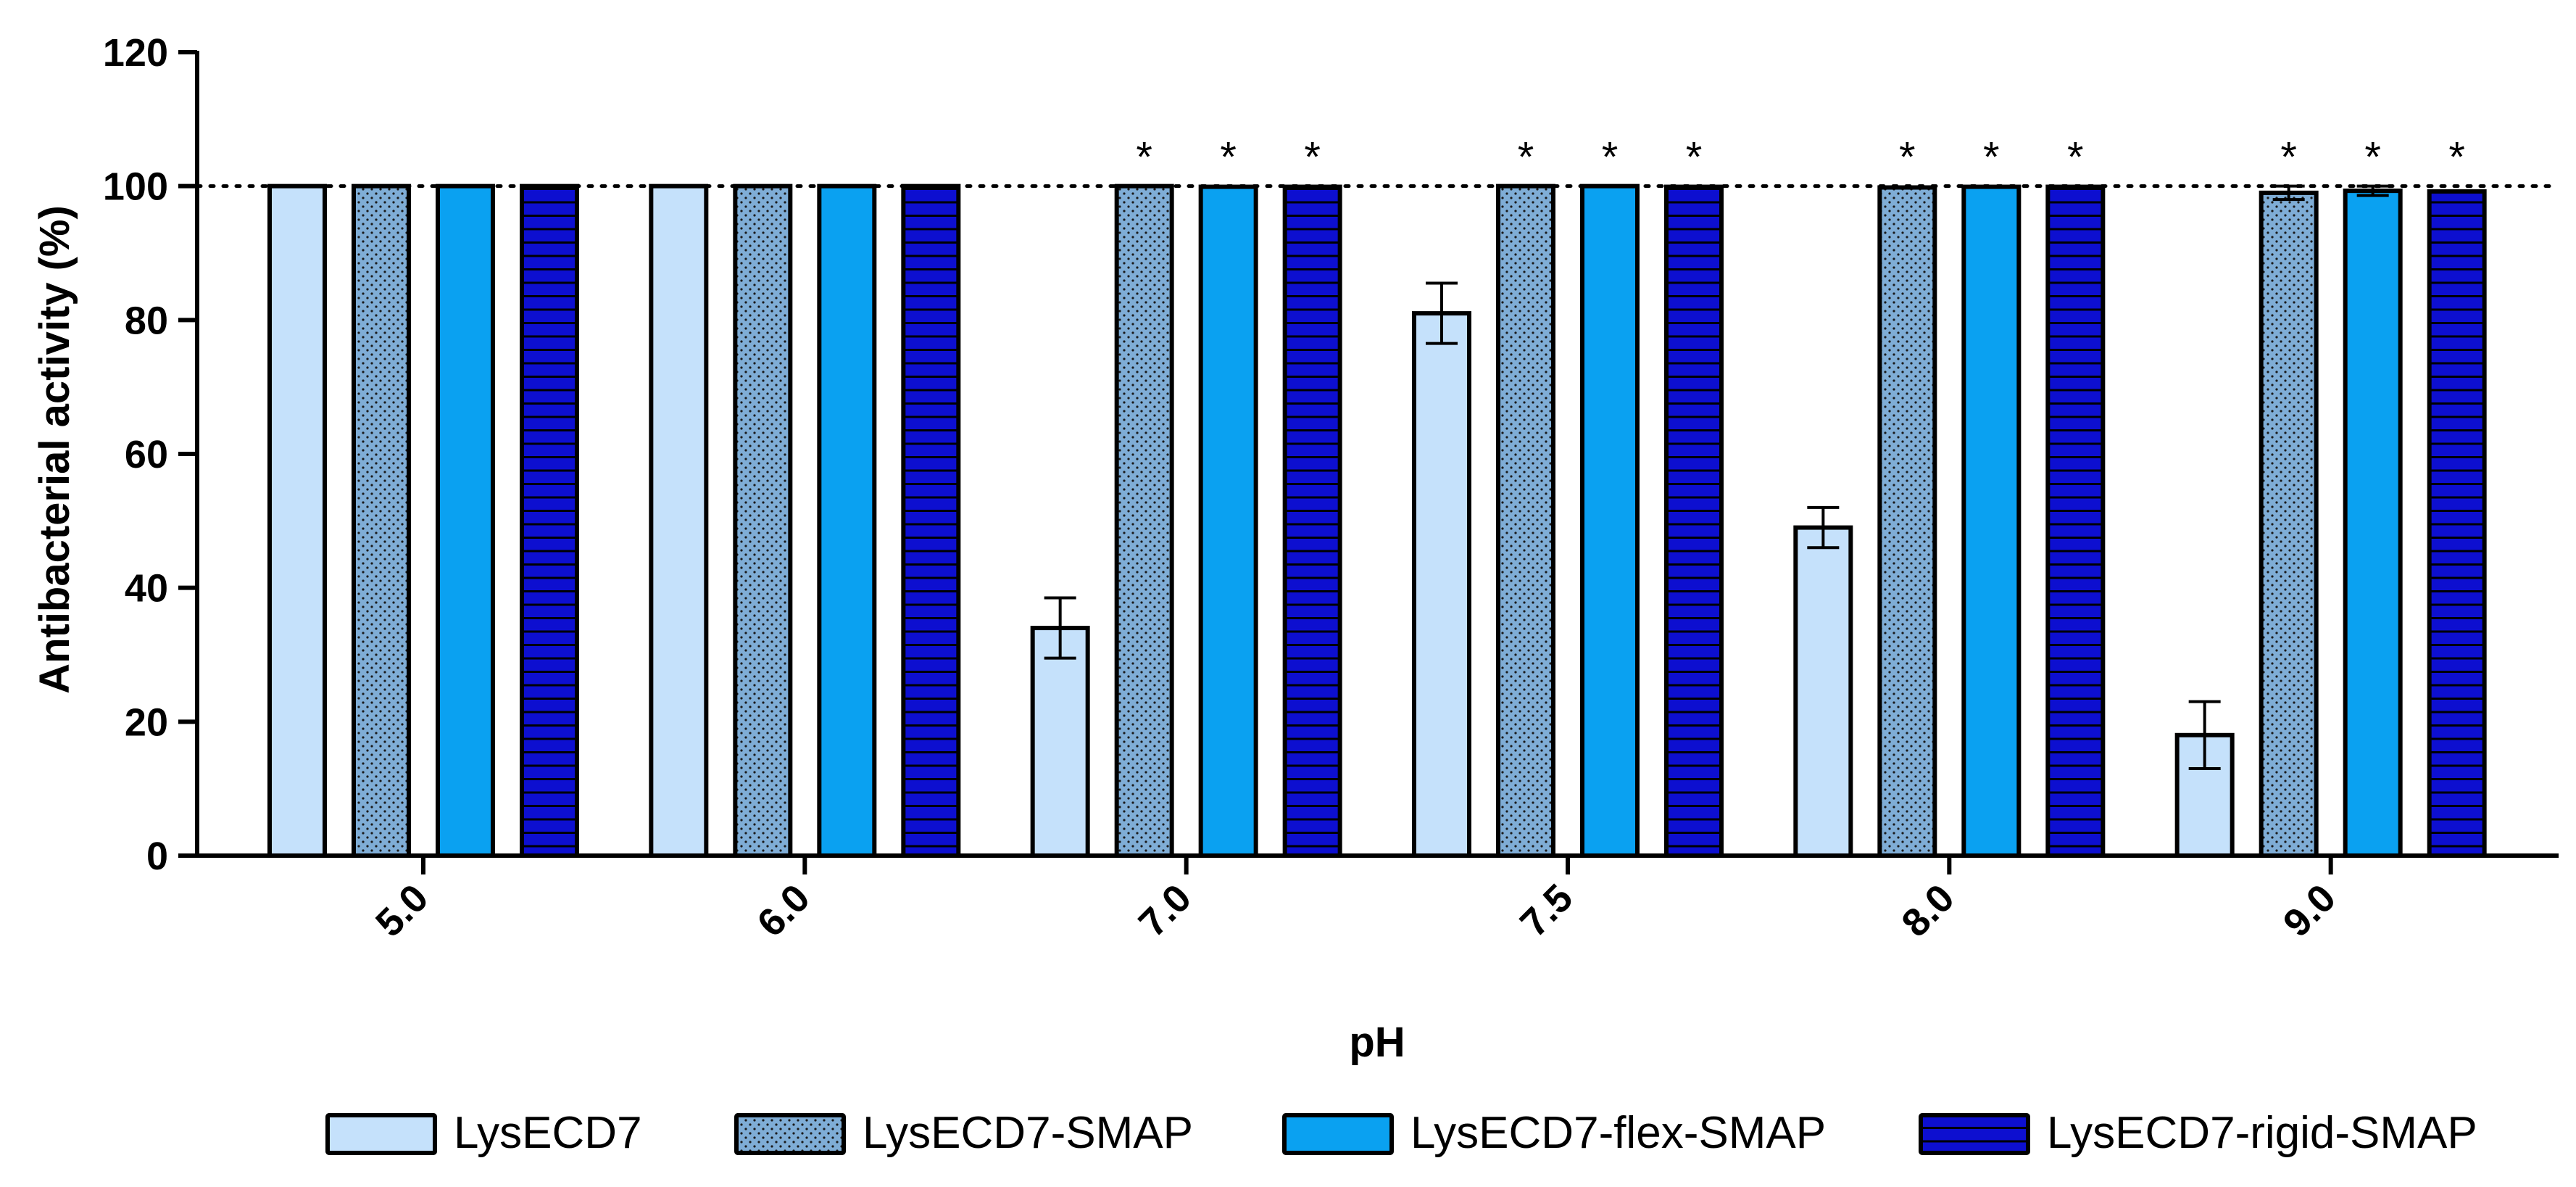  Describe the element at coordinates (1165, 911) in the screenshot. I see `x-tick-label-7.0: 7.0` at that location.